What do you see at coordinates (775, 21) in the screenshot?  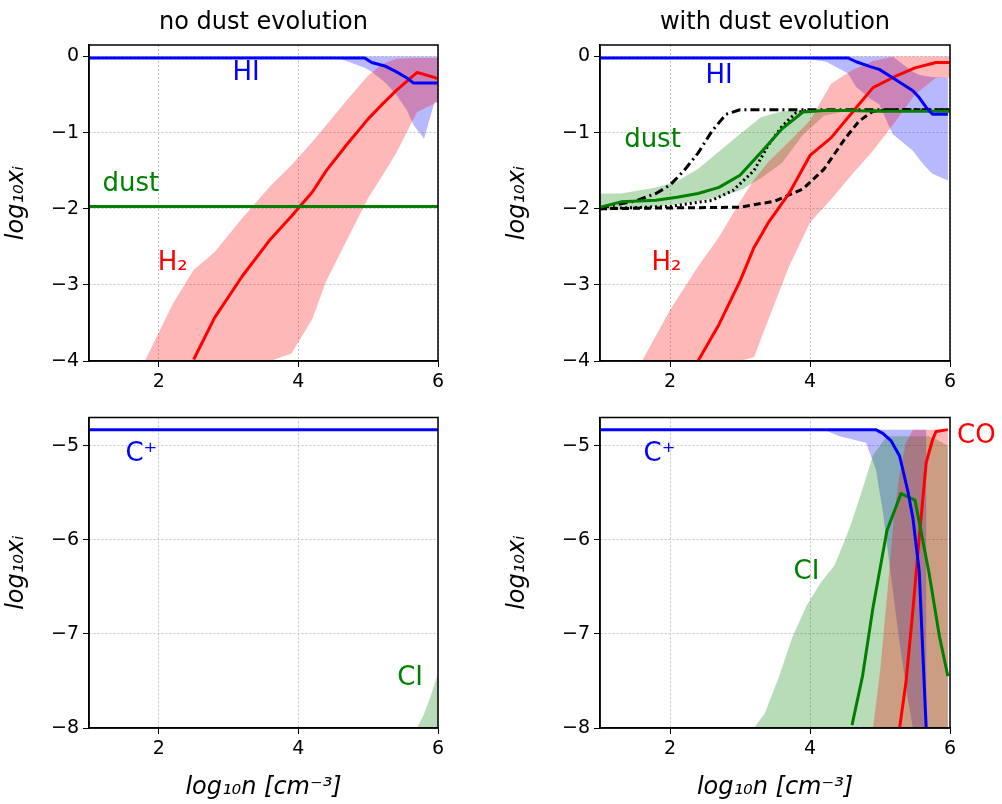 I see `chart-title: with dust evolution` at bounding box center [775, 21].